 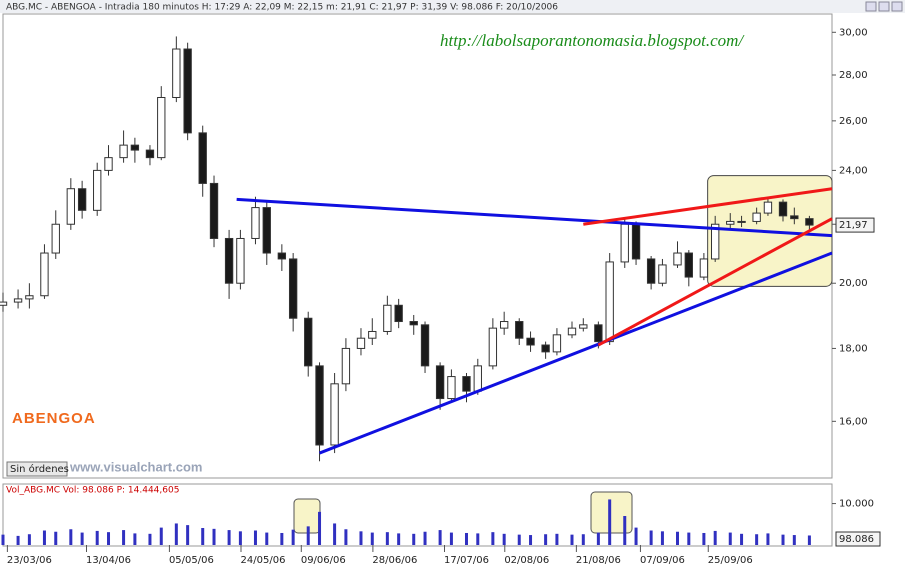 What do you see at coordinates (853, 32) in the screenshot?
I see `y-tick-label: 30,00` at bounding box center [853, 32].